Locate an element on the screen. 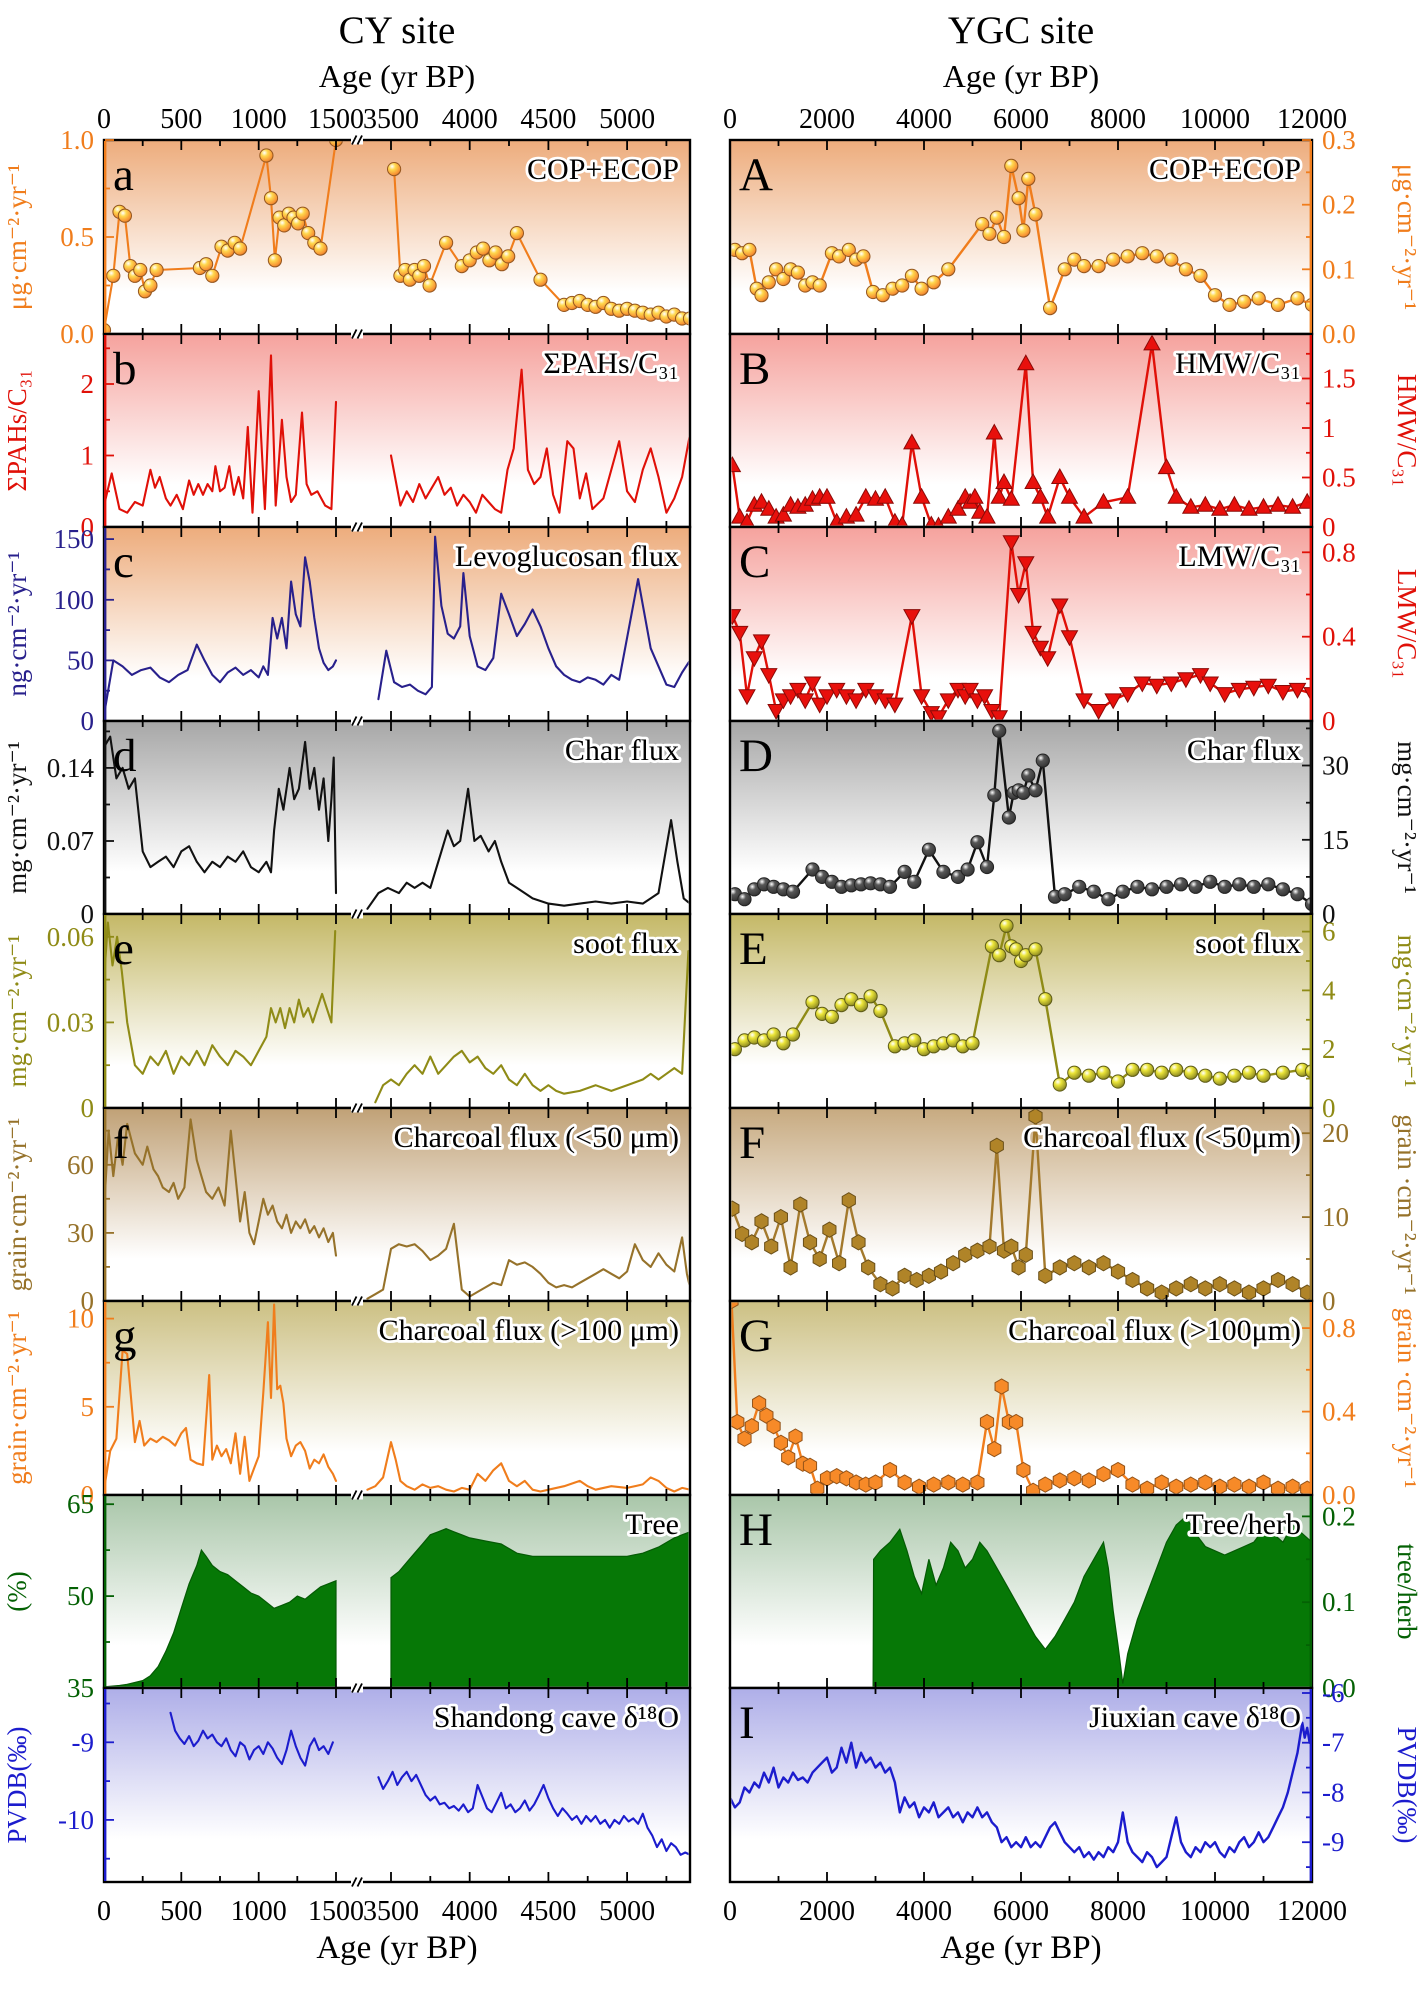 Image resolution: width=1424 pixels, height=1996 pixels. panel-c: 150 100 50 0 c Levoglucosan flux ng·cm⁻²·yr⁻¹ is located at coordinates (347, 629).